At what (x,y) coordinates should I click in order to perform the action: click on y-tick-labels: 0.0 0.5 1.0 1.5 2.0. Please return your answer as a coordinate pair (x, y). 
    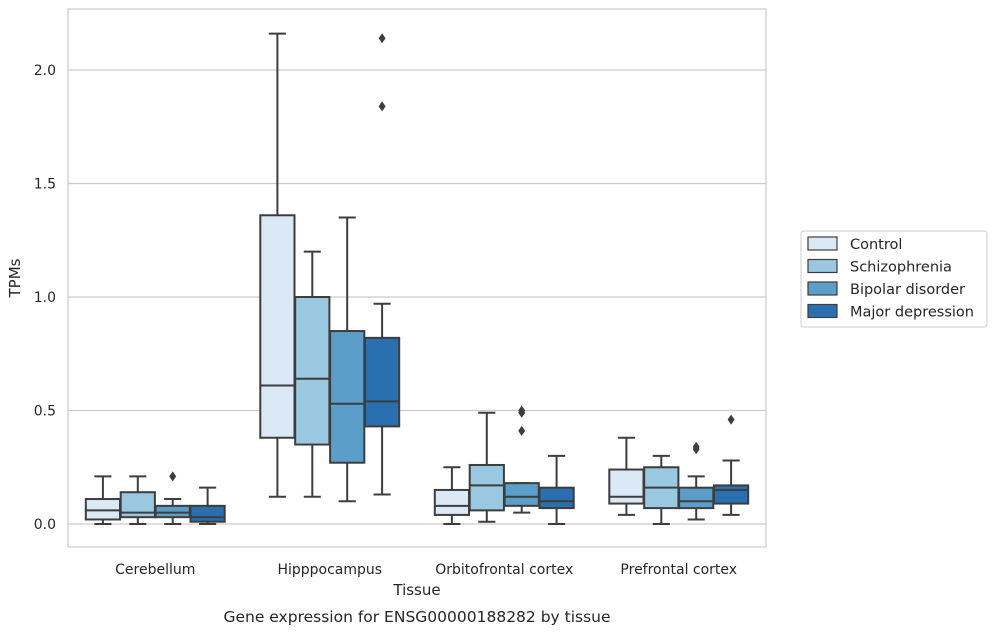
    Looking at the image, I should click on (45, 298).